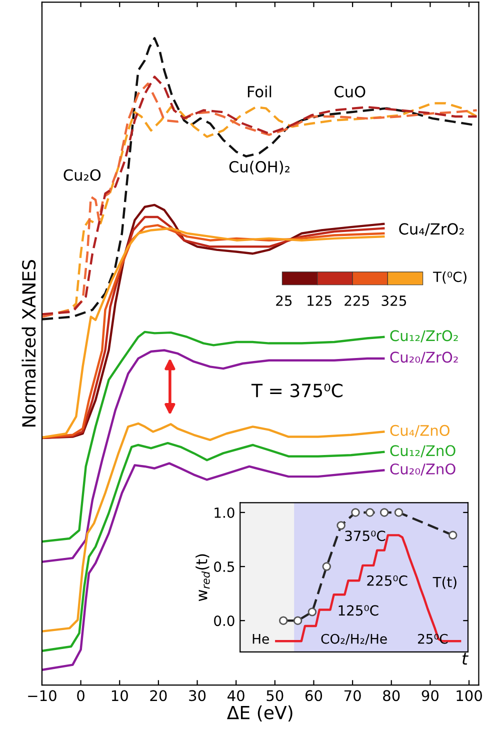 This screenshot has height=735, width=488. Describe the element at coordinates (158, 696) in the screenshot. I see `x-tick-label: 20` at that location.